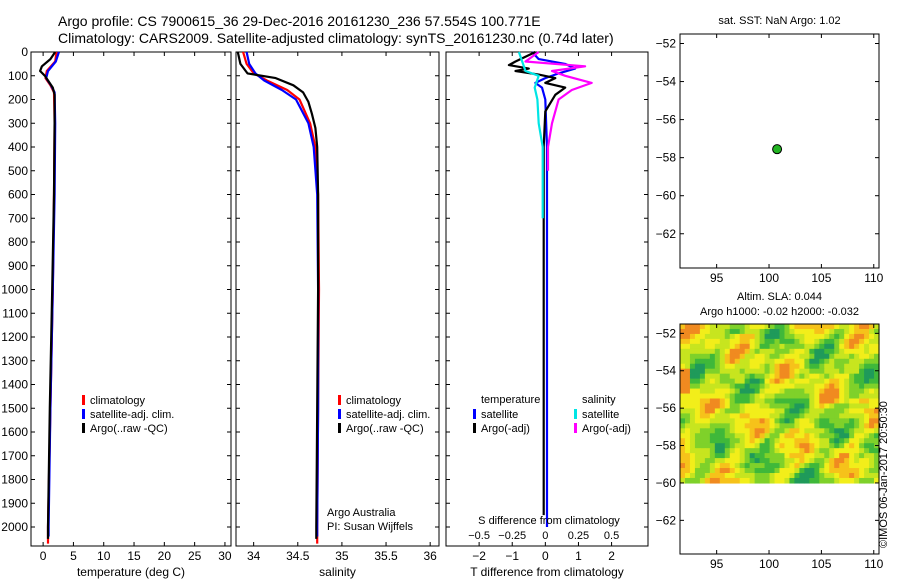 The image size is (900, 580). What do you see at coordinates (134, 556) in the screenshot?
I see `x-tick-label: 15` at bounding box center [134, 556].